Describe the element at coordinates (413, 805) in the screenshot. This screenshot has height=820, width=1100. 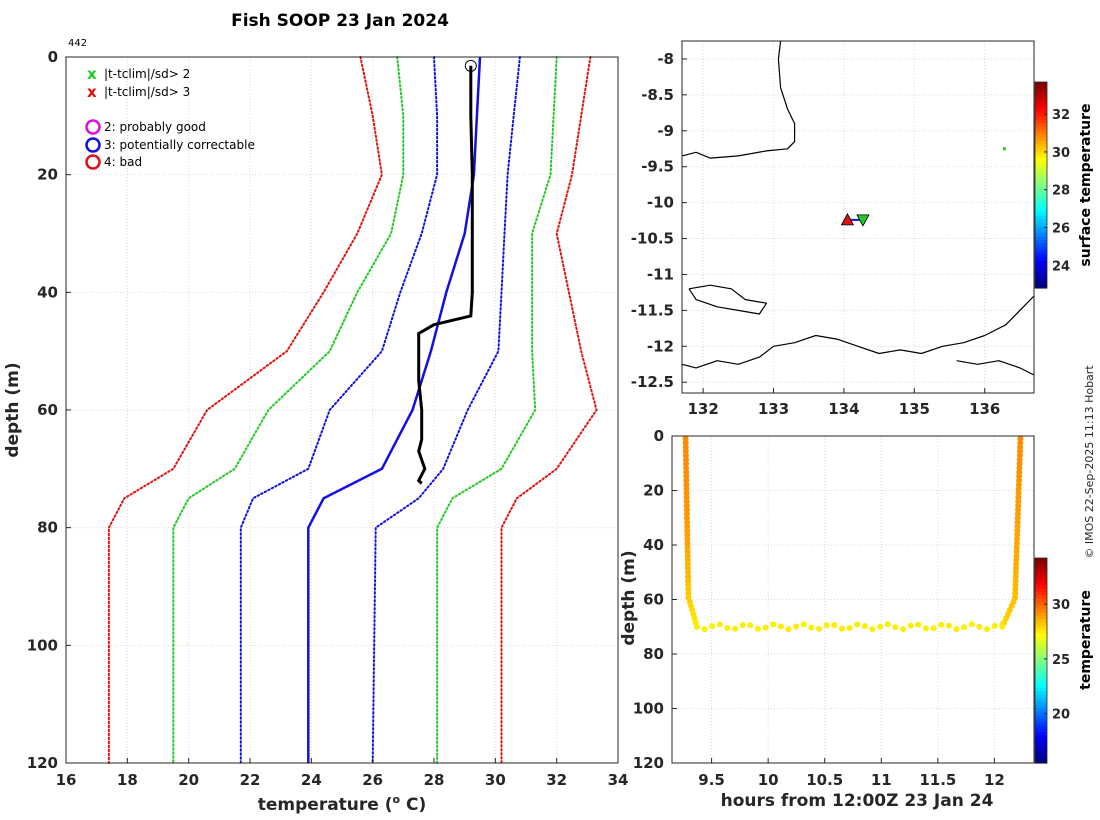
I see `profile-xlabel-end: C)` at that location.